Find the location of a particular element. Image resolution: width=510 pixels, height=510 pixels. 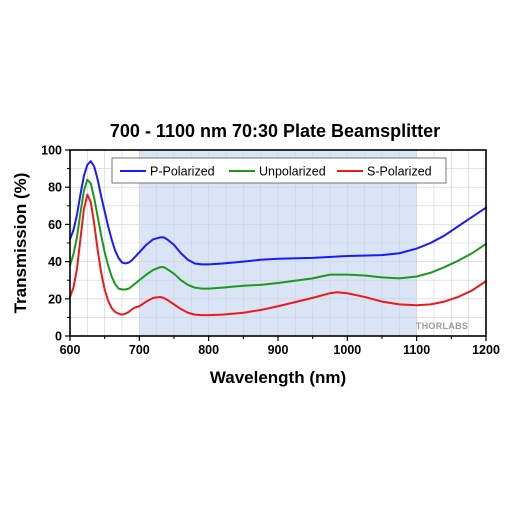

x-axis-title: Wavelength (nm) is located at coordinates (278, 377).